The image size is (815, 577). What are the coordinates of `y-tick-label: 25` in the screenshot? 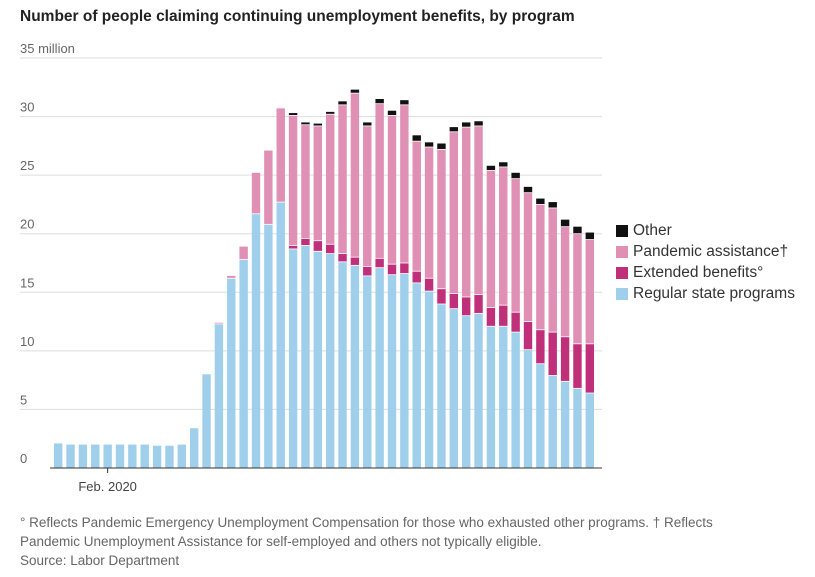 It's located at (27, 165).